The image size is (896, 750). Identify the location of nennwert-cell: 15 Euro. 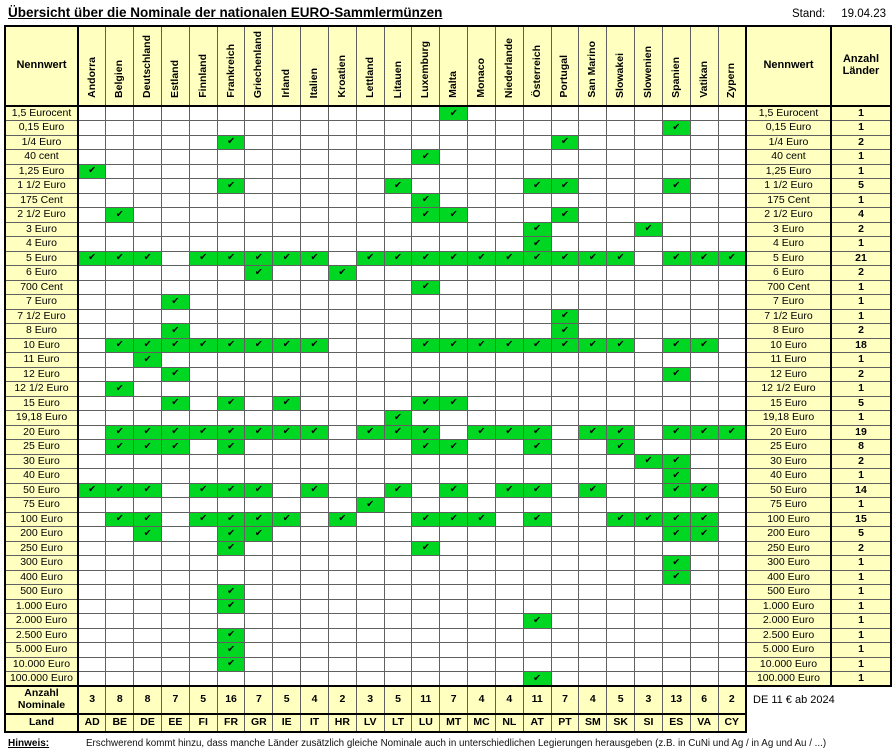
(41, 403).